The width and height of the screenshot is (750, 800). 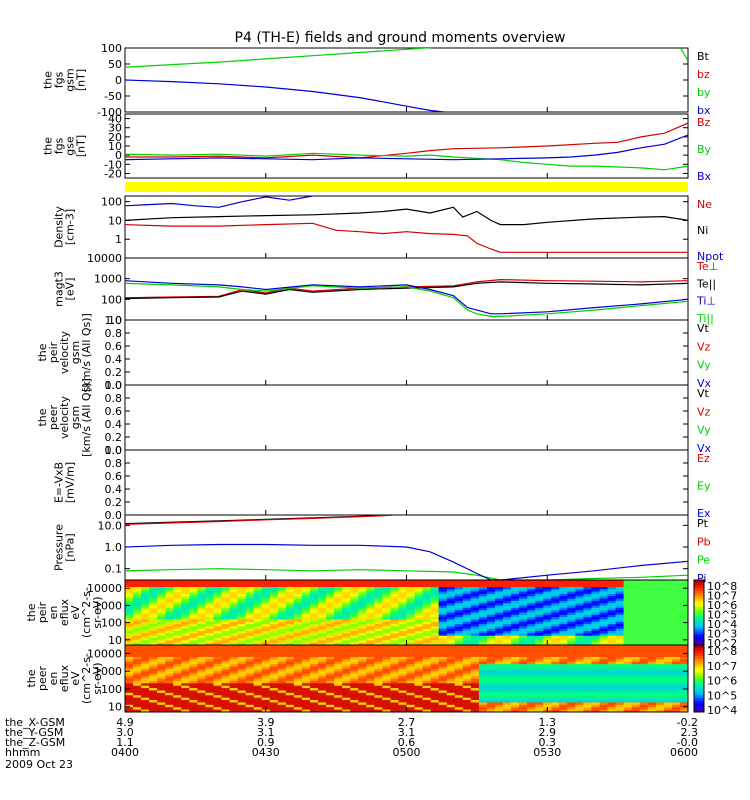 I want to click on legend-entry: Bt, so click(x=703, y=56).